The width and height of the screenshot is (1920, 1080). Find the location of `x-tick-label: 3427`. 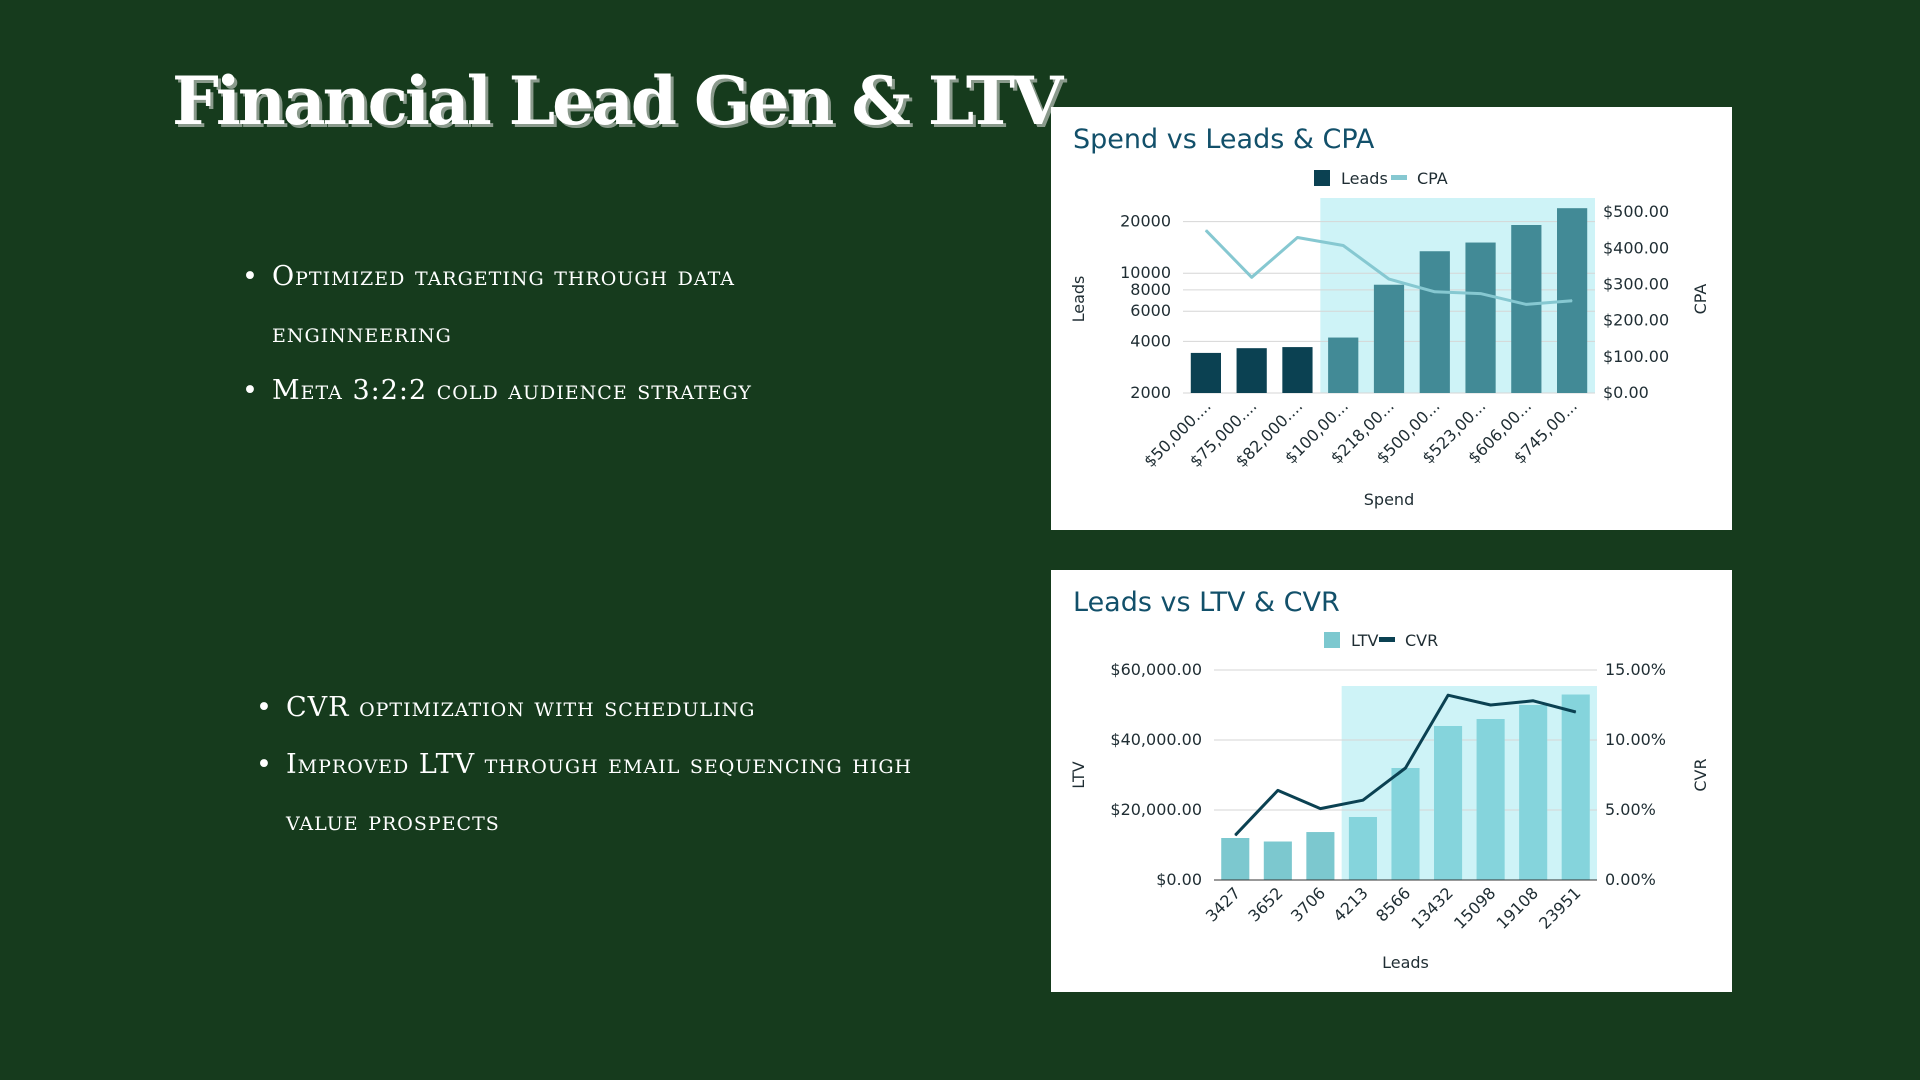

x-tick-label: 3427 is located at coordinates (1223, 904).